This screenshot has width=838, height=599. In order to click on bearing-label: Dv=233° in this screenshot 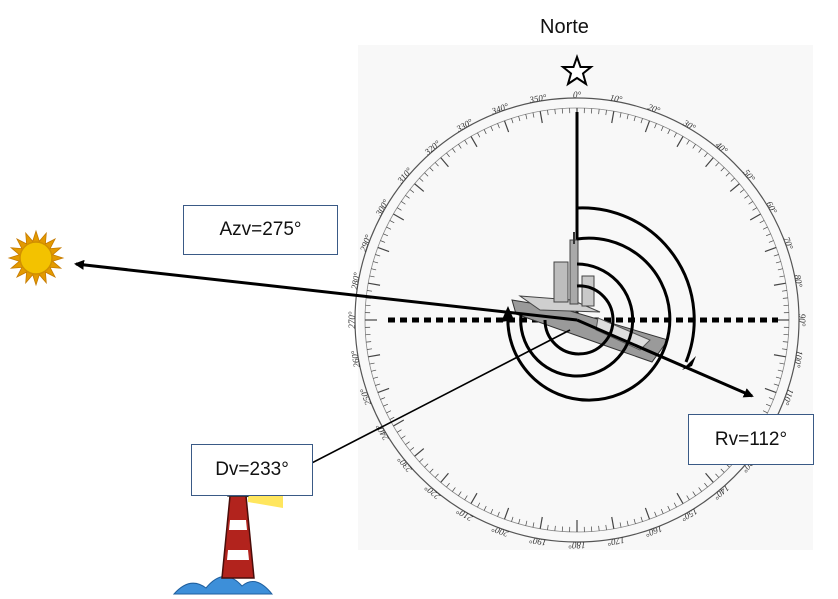, I will do `click(252, 469)`.